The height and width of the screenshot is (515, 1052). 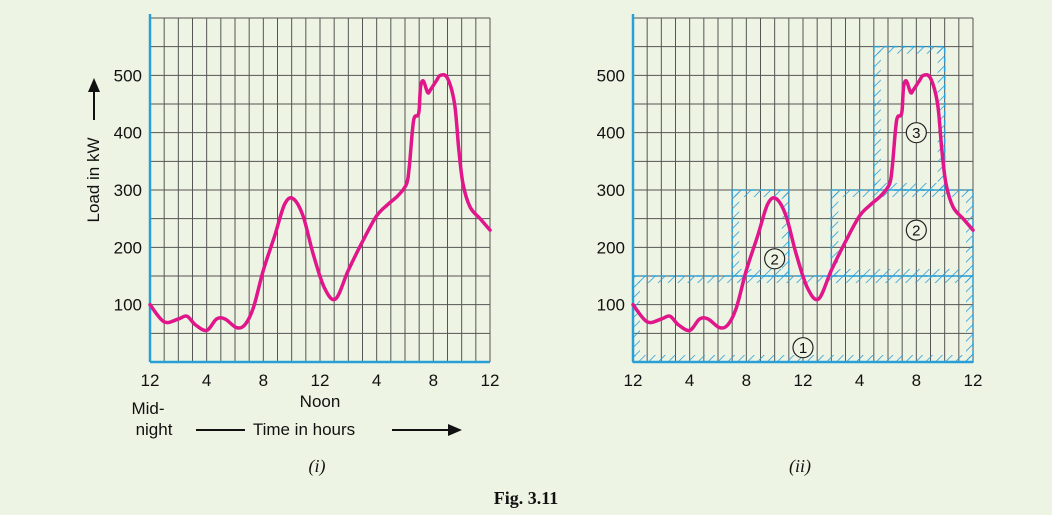 I want to click on region-label: 1, so click(x=803, y=348).